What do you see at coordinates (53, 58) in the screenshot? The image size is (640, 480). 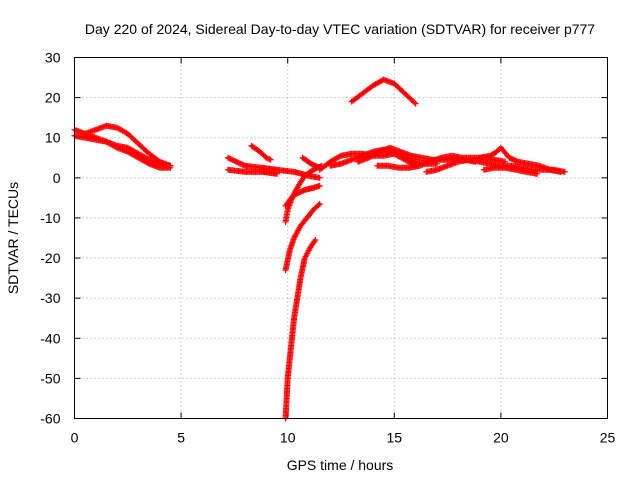 I see `y-tick-label: 30` at bounding box center [53, 58].